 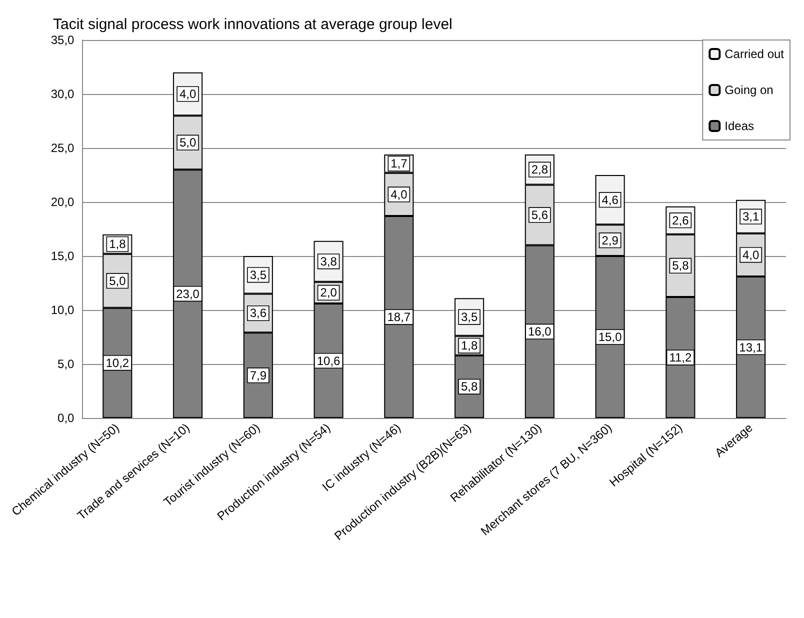 What do you see at coordinates (610, 337) in the screenshot?
I see `data-label: 15,0` at bounding box center [610, 337].